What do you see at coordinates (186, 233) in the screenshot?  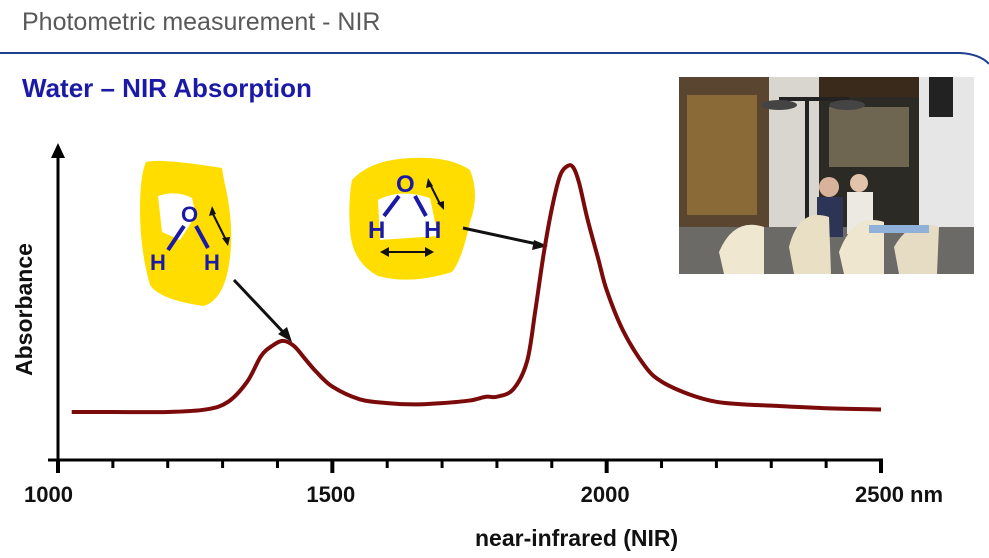 I see `molecule-bend: O H H` at bounding box center [186, 233].